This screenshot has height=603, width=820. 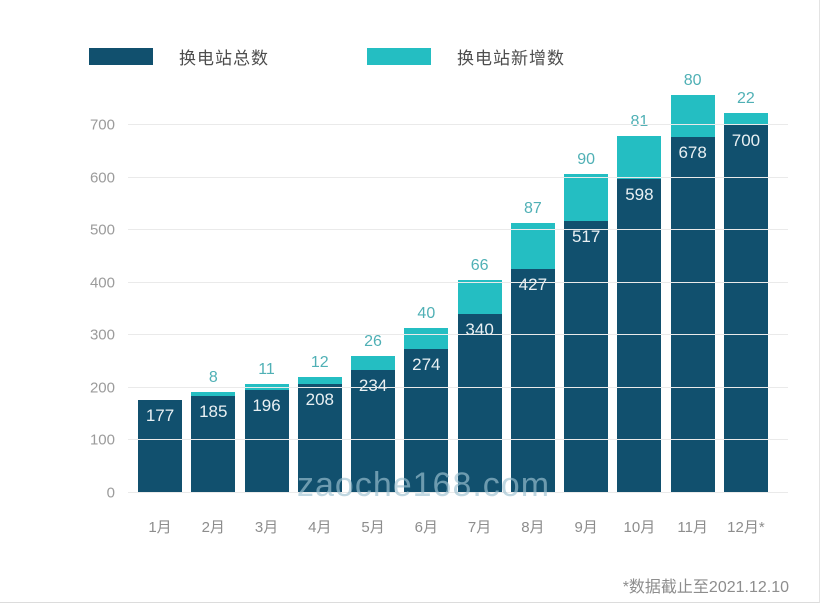 I want to click on total-stations-bar-segment: 177, so click(x=160, y=446).